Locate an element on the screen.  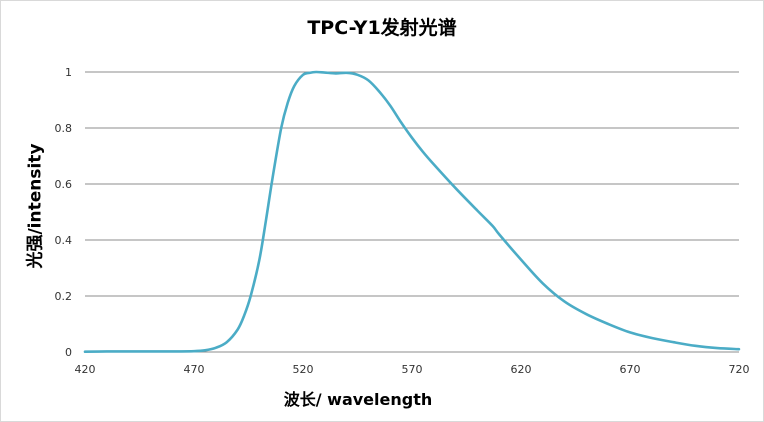
x-tick-label: 420 is located at coordinates (85, 369).